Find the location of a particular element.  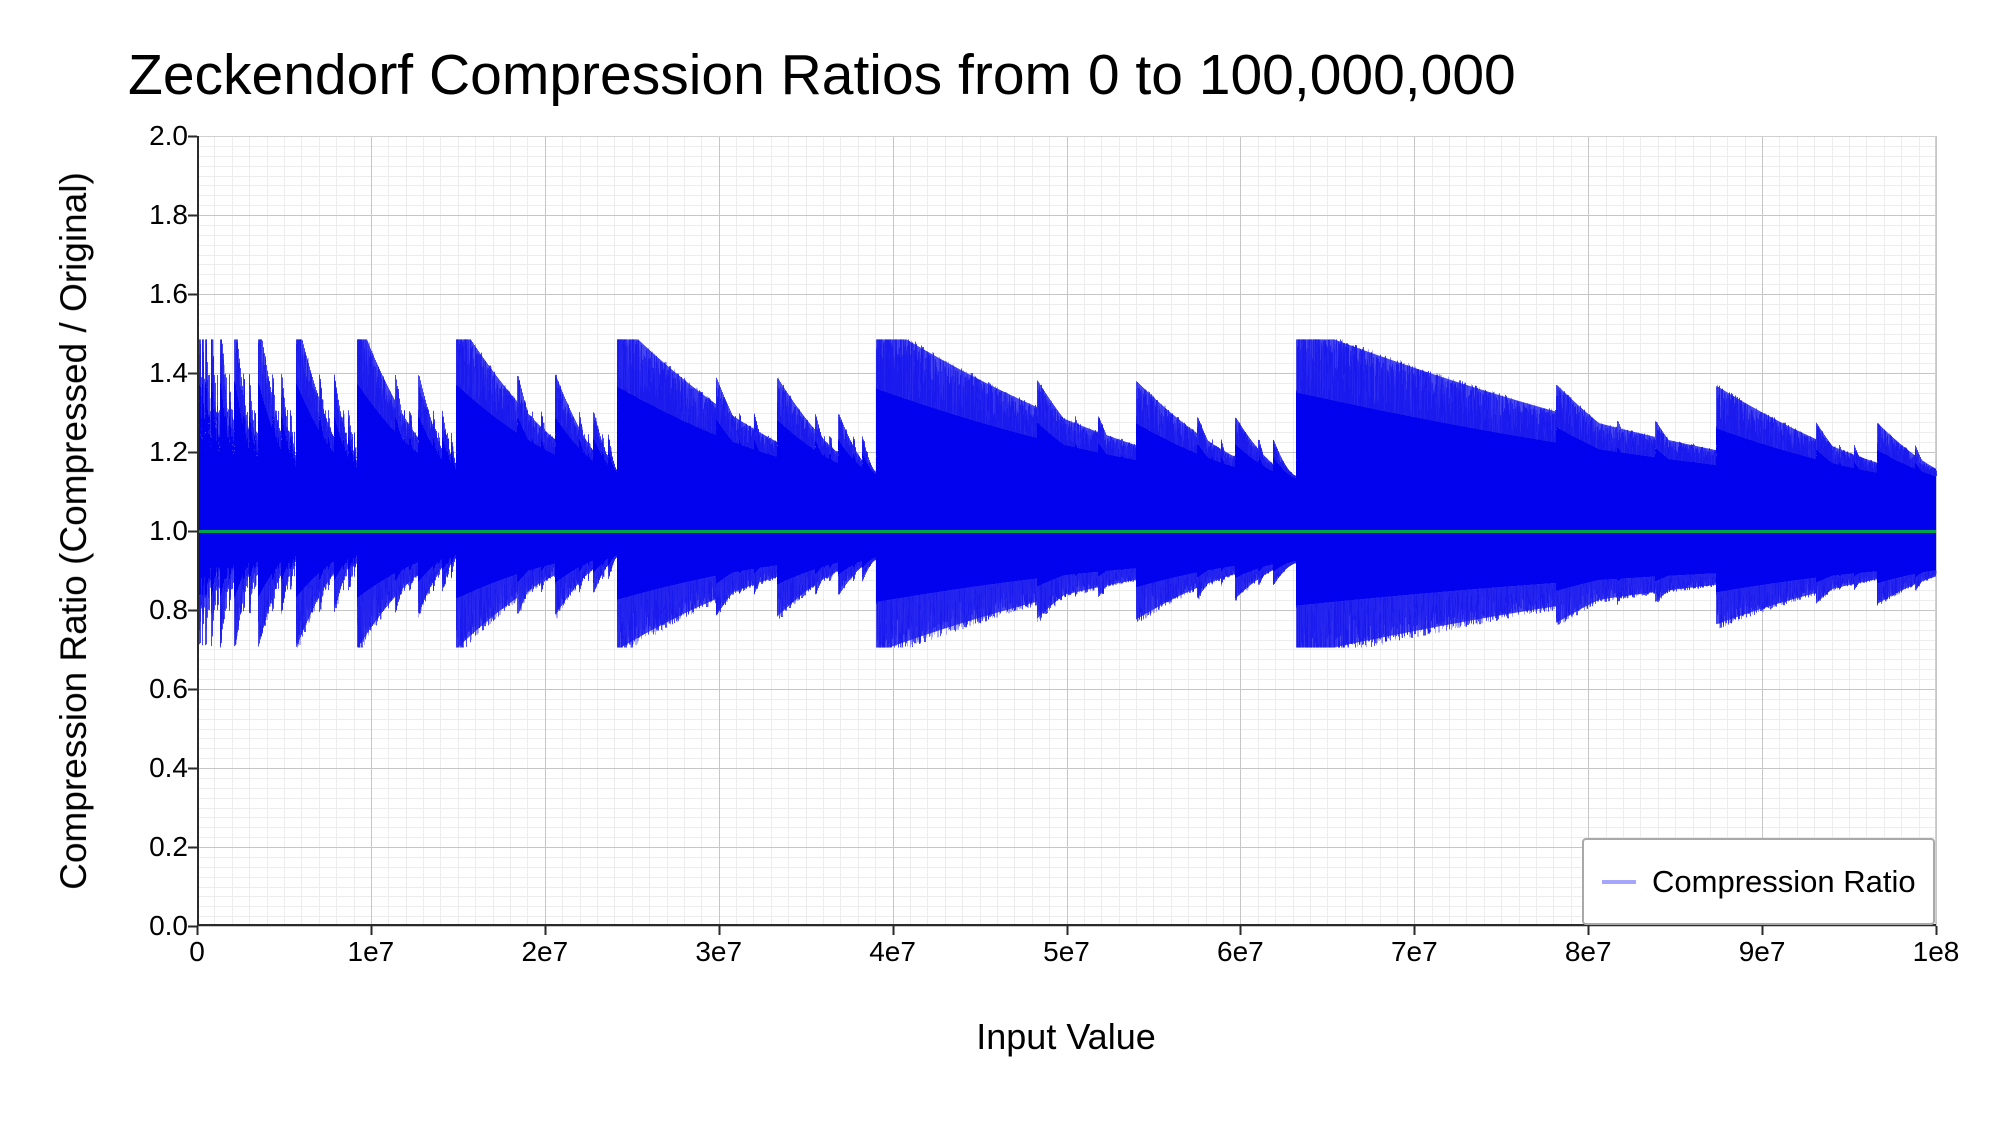

x-tick-label: 1e8 is located at coordinates (1936, 951).